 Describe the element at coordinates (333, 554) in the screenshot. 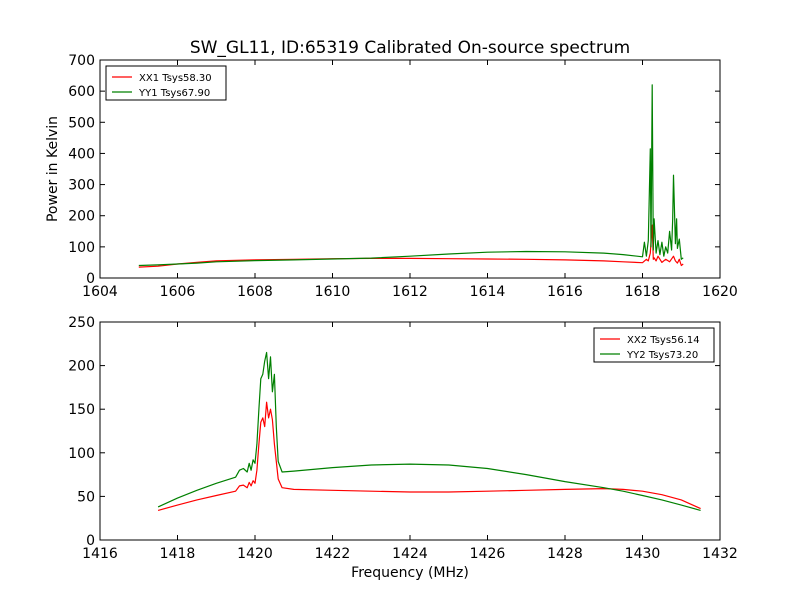

I see `bottom-plot-x-tick-label: 1422` at that location.